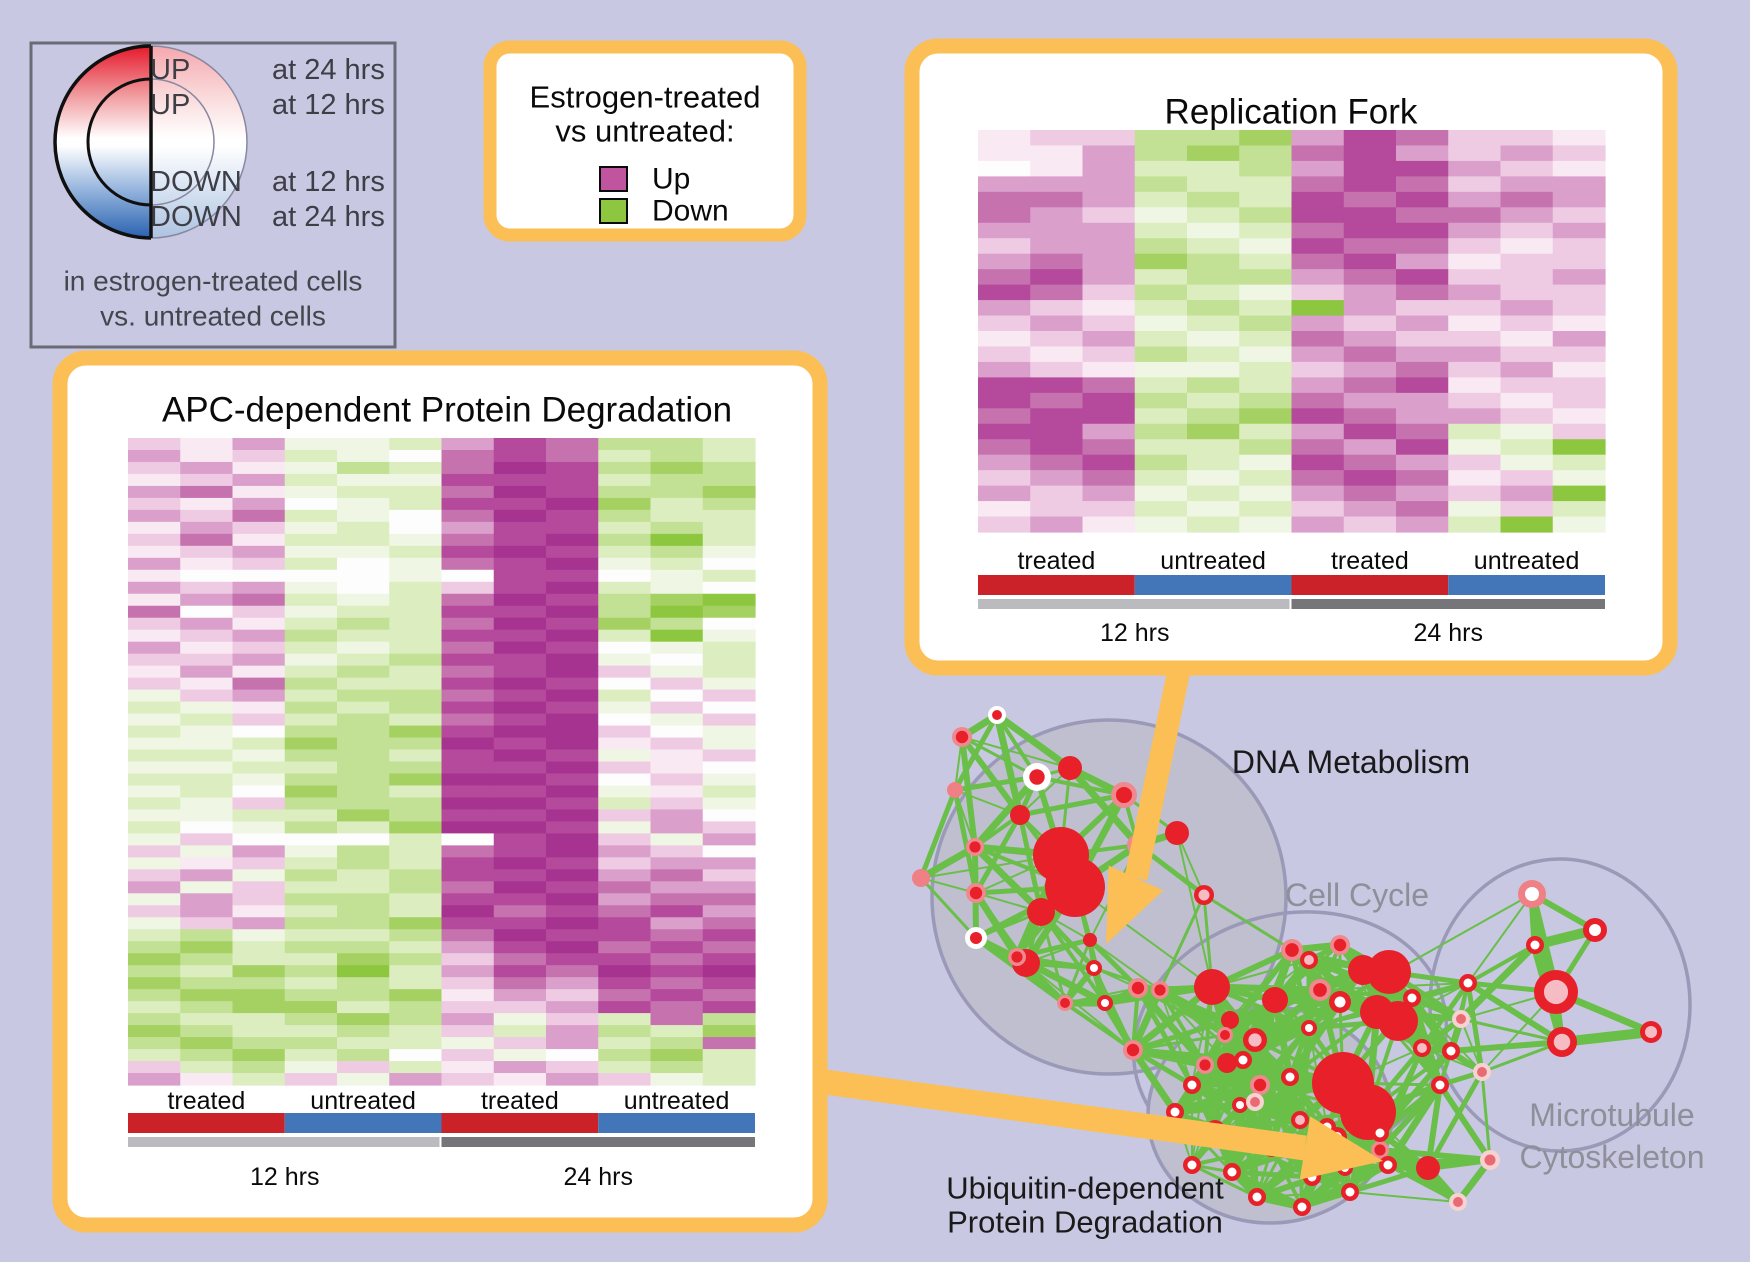  I want to click on apc-to-ubiquitin-arrow, so click(1092, 1123).